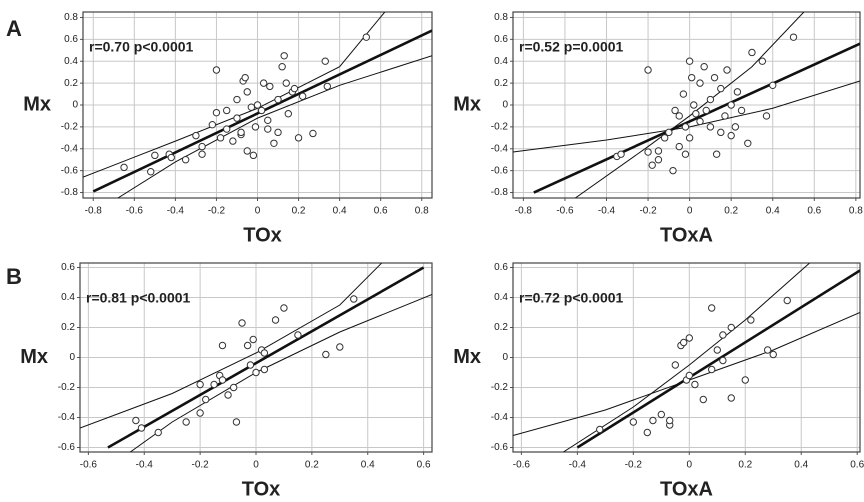  I want to click on x-tick-label: 0.2, so click(731, 211).